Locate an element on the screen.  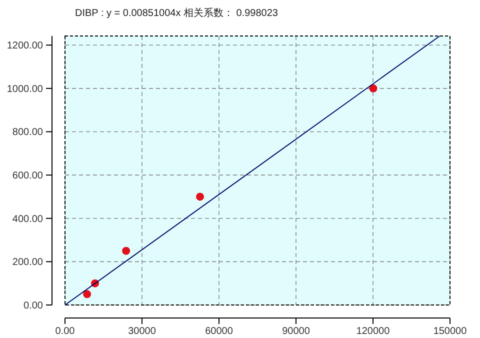
x-tick-label: 90000 is located at coordinates (296, 331).